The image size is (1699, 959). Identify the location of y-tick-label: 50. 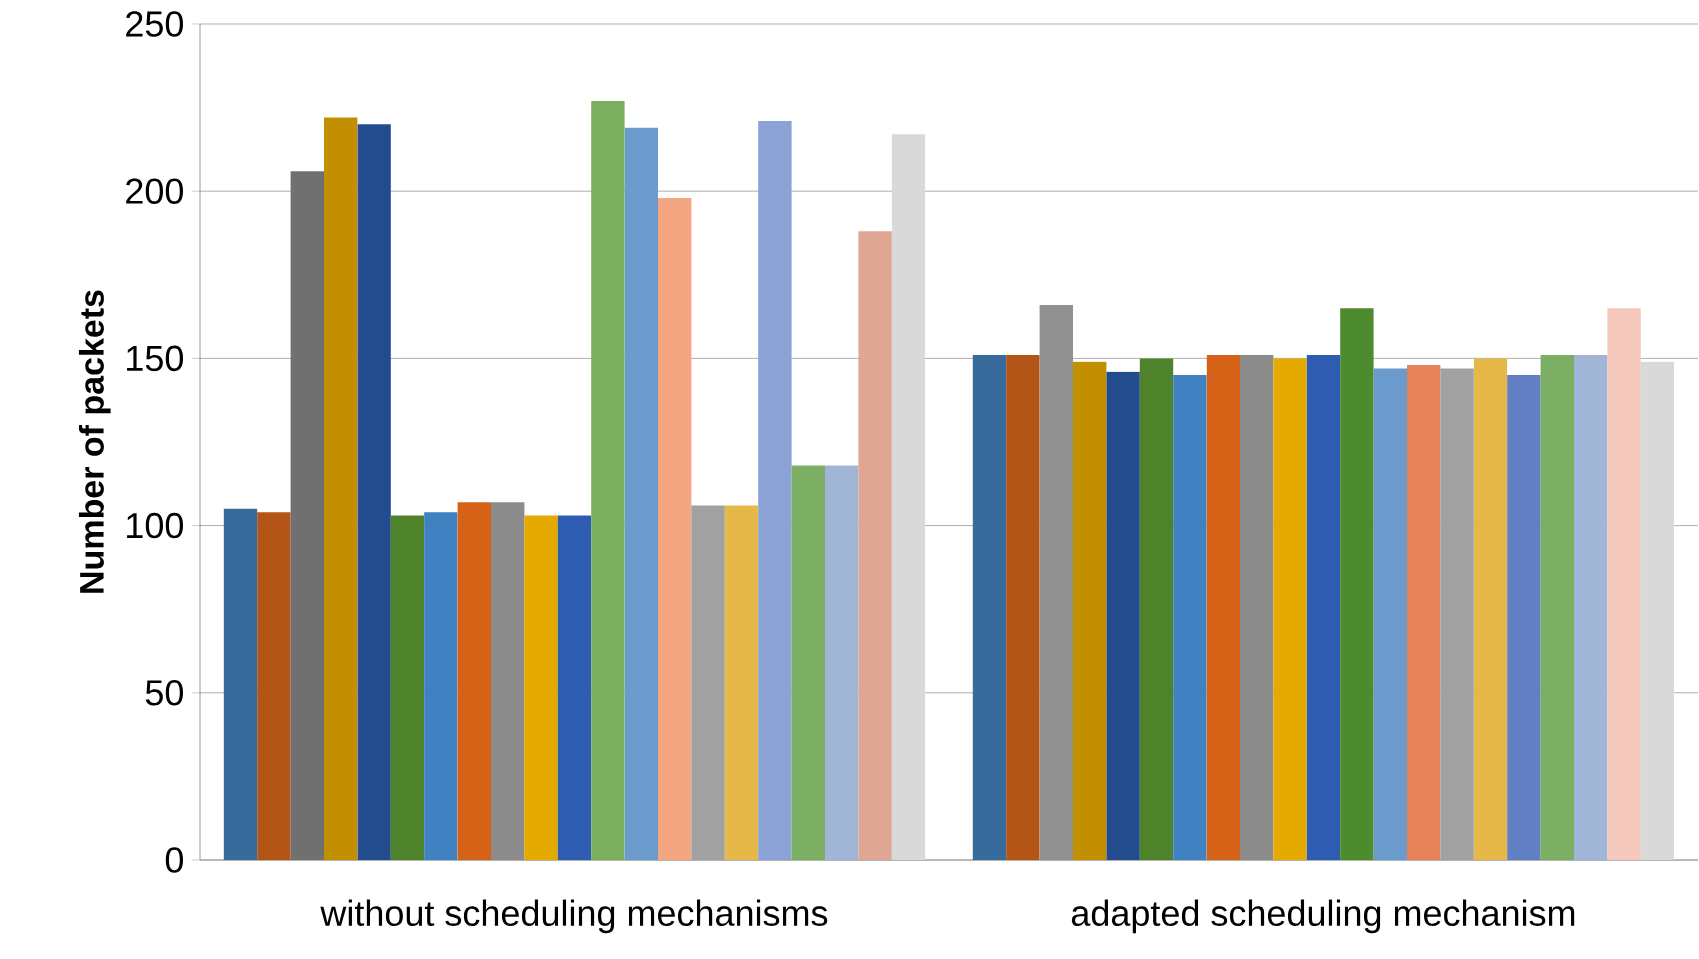
(164, 693).